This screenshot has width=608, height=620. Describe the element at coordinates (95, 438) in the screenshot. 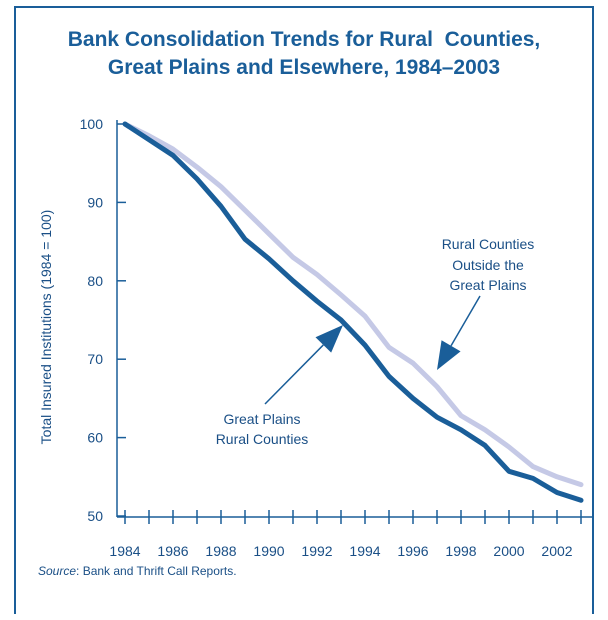

I see `y-tick-label: 60` at that location.